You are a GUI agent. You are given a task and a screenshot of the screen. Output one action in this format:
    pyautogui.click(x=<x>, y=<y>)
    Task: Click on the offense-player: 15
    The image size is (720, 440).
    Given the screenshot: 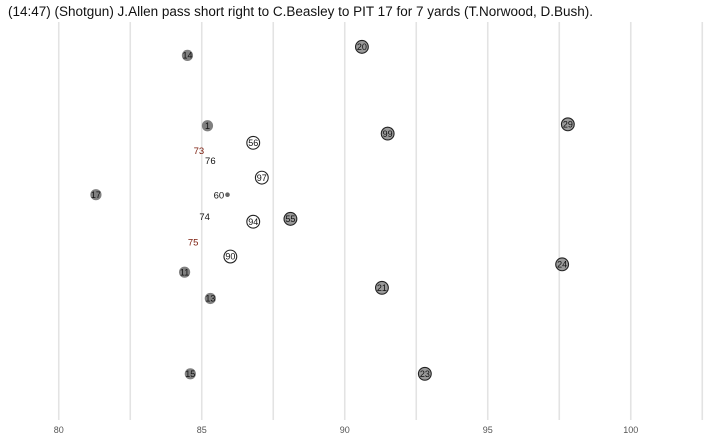 What is the action you would take?
    pyautogui.click(x=190, y=374)
    